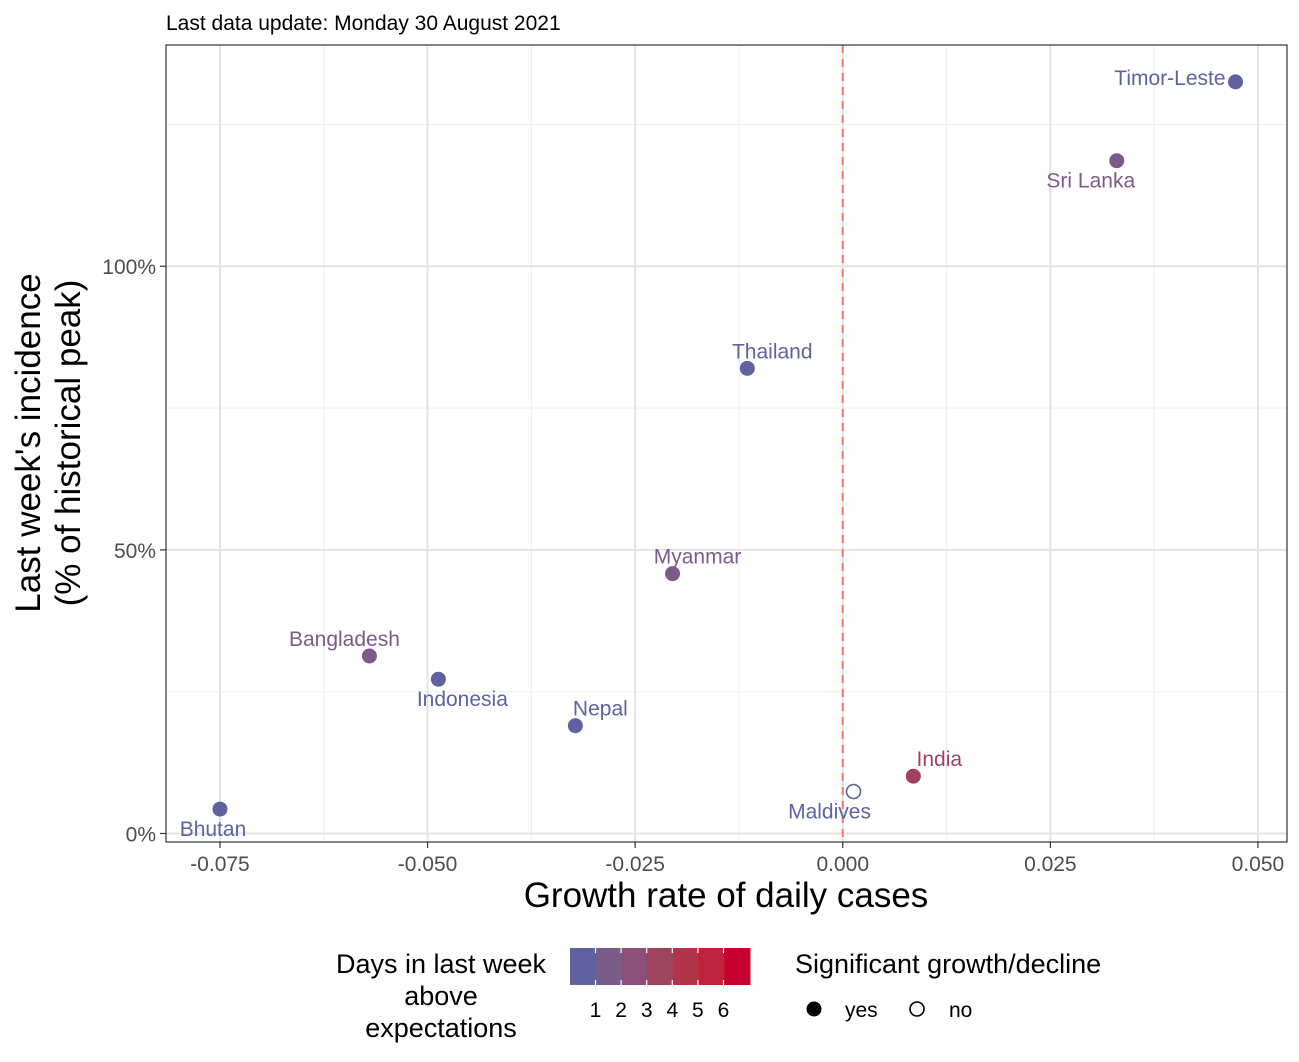 The height and width of the screenshot is (1062, 1299). Describe the element at coordinates (363, 23) in the screenshot. I see `chart-subtitle: Last data update: Monday 30 August 2021` at that location.